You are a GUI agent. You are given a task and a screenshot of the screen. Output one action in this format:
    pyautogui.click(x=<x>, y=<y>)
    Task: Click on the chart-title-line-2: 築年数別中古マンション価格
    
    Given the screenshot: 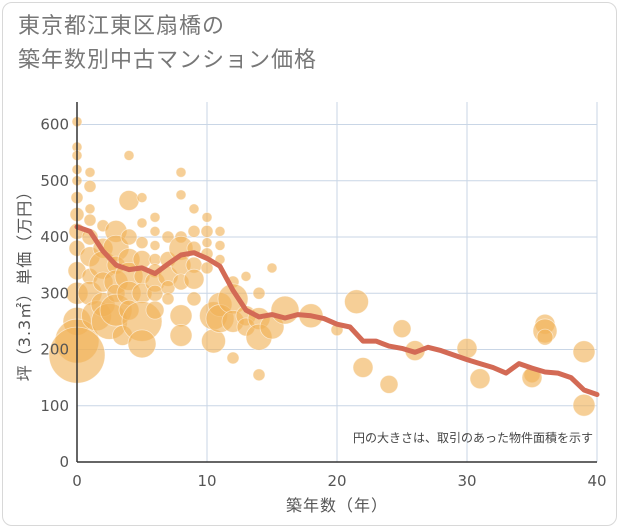 What is the action you would take?
    pyautogui.click(x=168, y=60)
    